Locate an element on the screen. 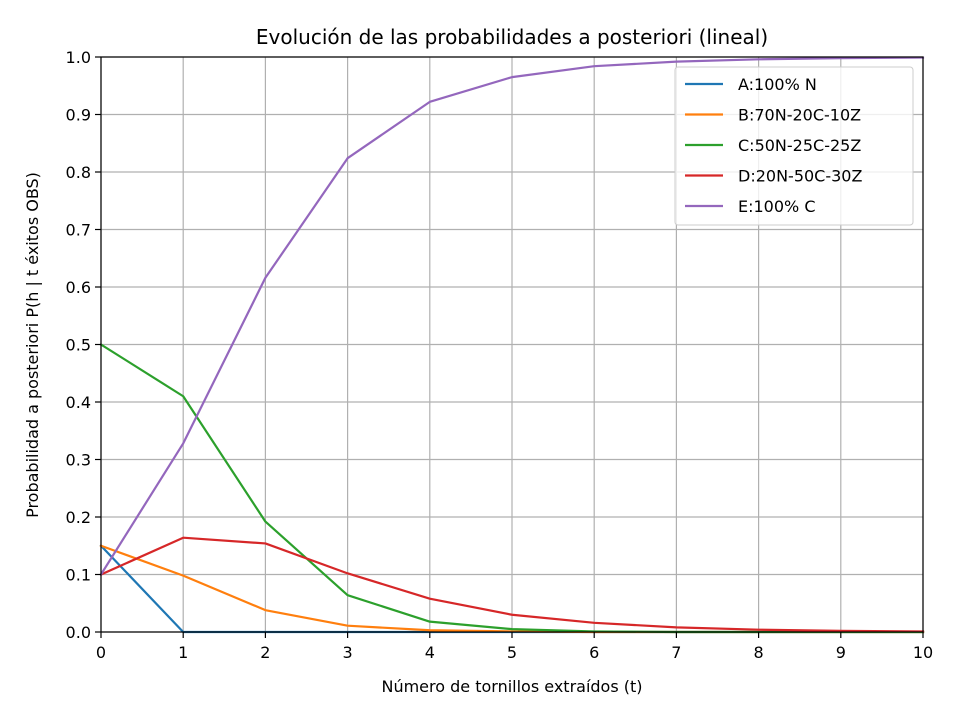 The image size is (960, 720). x-tick-label: 9 is located at coordinates (841, 652).